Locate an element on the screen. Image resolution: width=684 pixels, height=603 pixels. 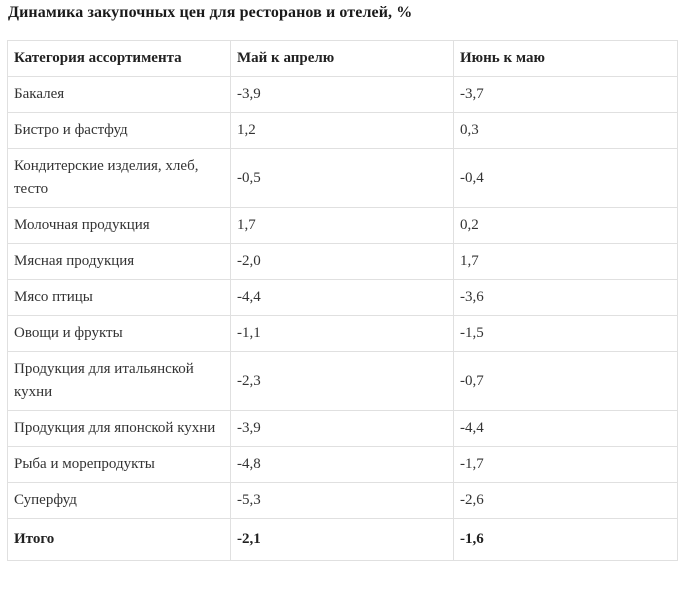
category-cell: Мясная продукция is located at coordinates (119, 261).